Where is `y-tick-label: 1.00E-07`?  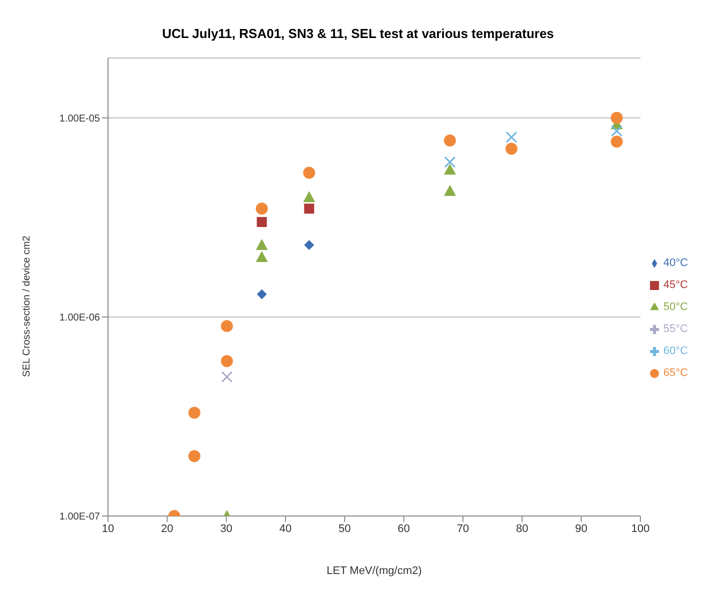 y-tick-label: 1.00E-07 is located at coordinates (79, 517).